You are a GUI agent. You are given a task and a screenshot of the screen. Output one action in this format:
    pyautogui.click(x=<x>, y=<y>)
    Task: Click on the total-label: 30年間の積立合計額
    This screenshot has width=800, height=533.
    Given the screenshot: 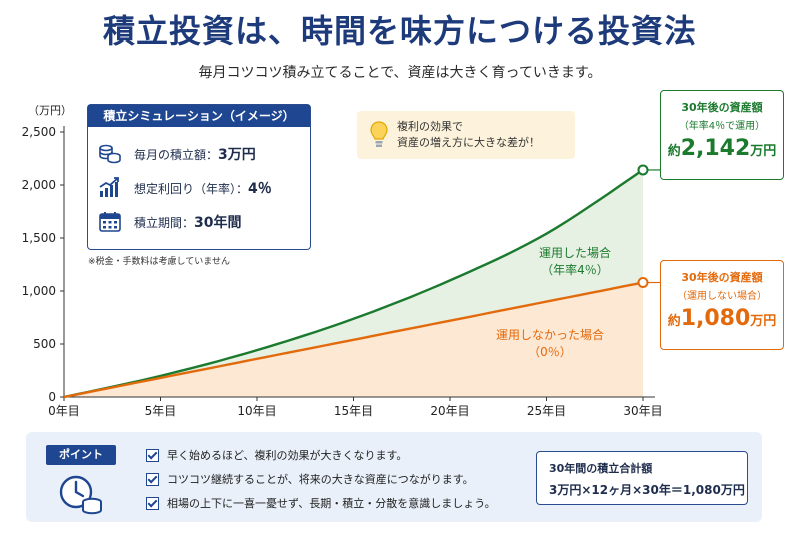 What is the action you would take?
    pyautogui.click(x=601, y=468)
    